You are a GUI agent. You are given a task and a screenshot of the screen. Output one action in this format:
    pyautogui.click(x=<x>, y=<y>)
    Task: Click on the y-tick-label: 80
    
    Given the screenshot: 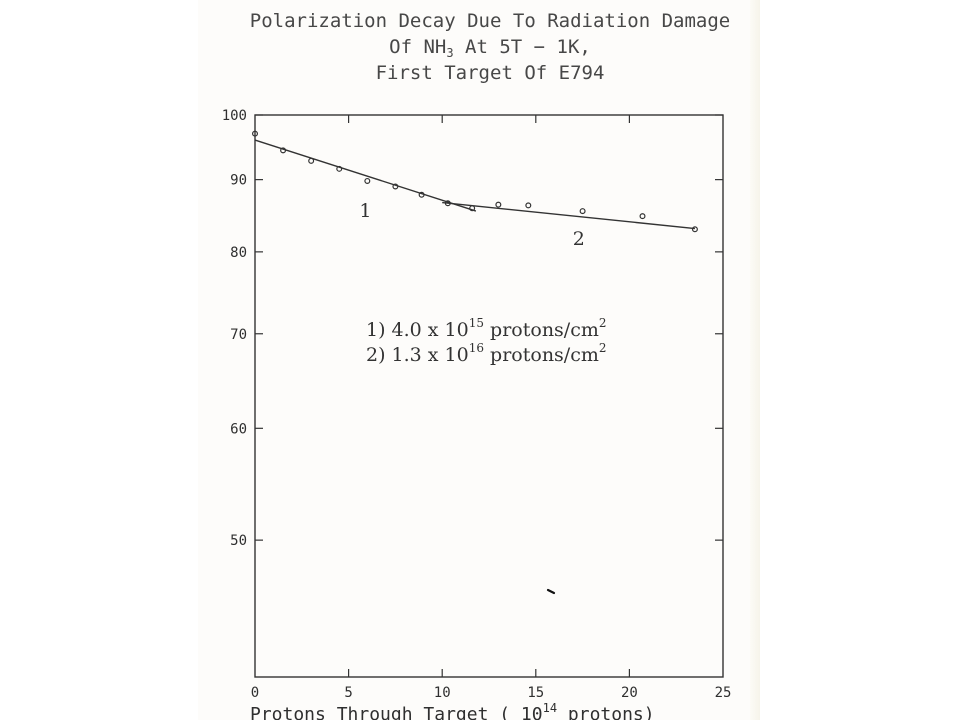 What is the action you would take?
    pyautogui.click(x=238, y=253)
    